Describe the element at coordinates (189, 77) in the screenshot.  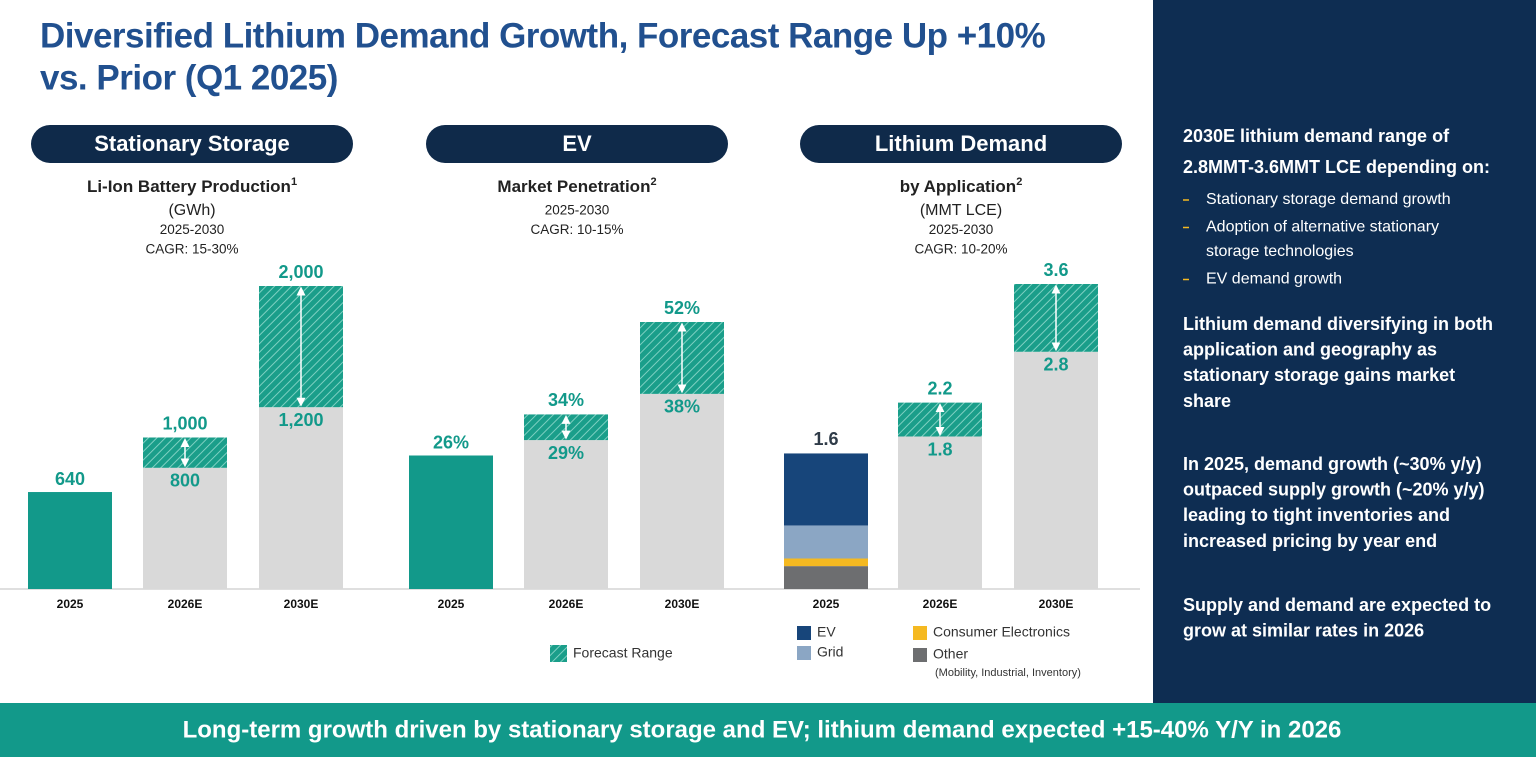
I see `slide-title: vs. Prior (Q1 2025)` at that location.